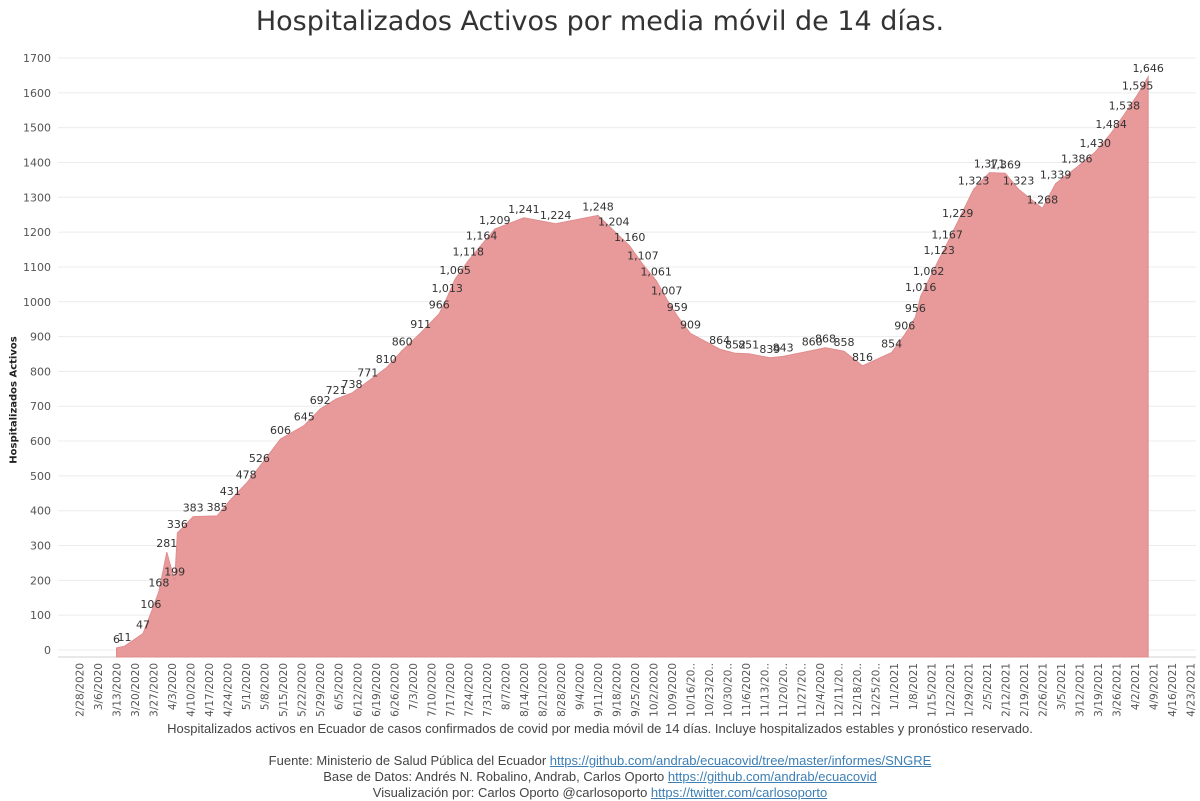 The width and height of the screenshot is (1200, 801). What do you see at coordinates (747, 690) in the screenshot?
I see `x-tick-label: 11/6/2020` at bounding box center [747, 690].